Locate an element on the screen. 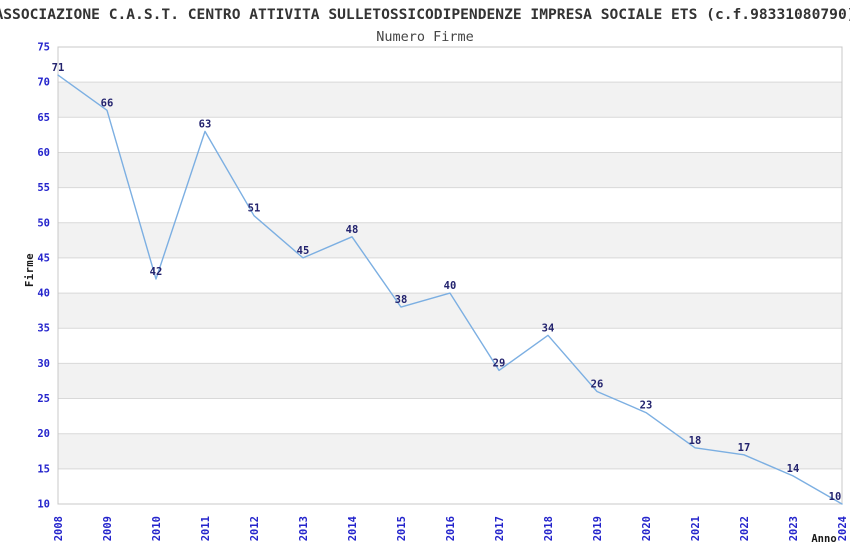 The image size is (850, 550). x-tick-label: 2021 is located at coordinates (696, 528).